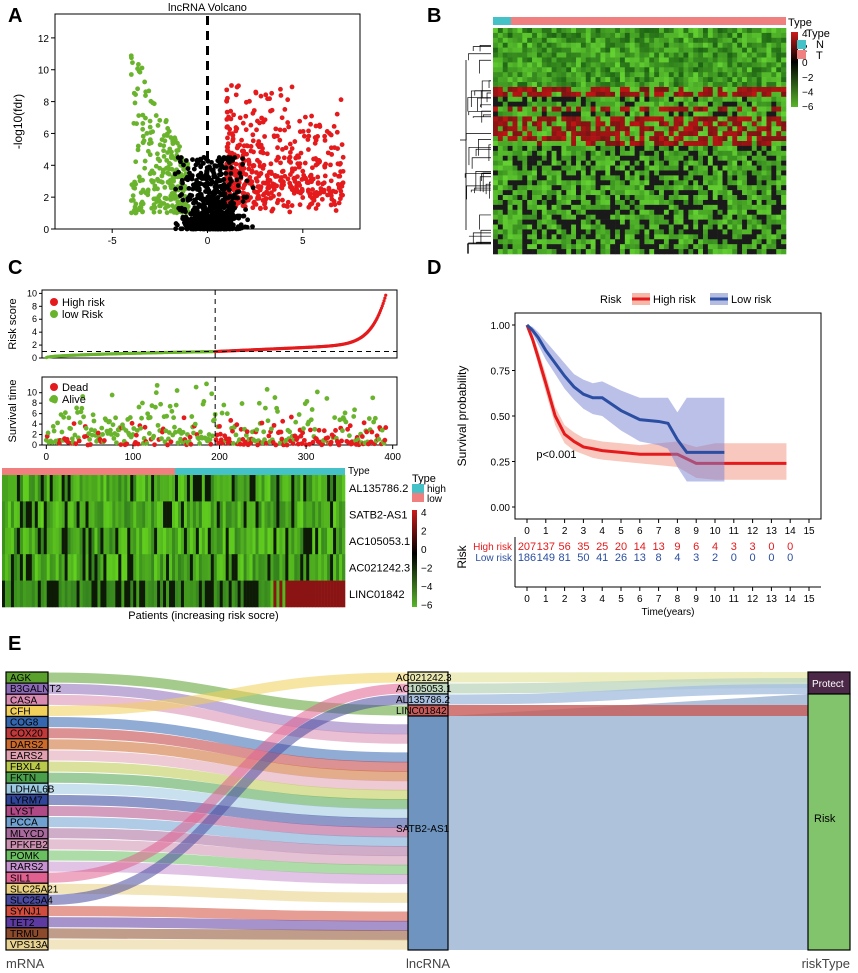 The height and width of the screenshot is (973, 858). What do you see at coordinates (57, 423) in the screenshot?
I see `survival-point` at bounding box center [57, 423].